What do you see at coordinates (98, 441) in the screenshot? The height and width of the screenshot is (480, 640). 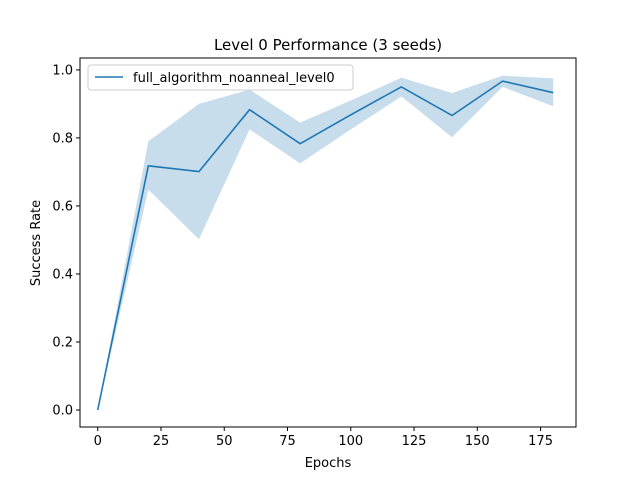 I see `x-tick-label: 0` at bounding box center [98, 441].